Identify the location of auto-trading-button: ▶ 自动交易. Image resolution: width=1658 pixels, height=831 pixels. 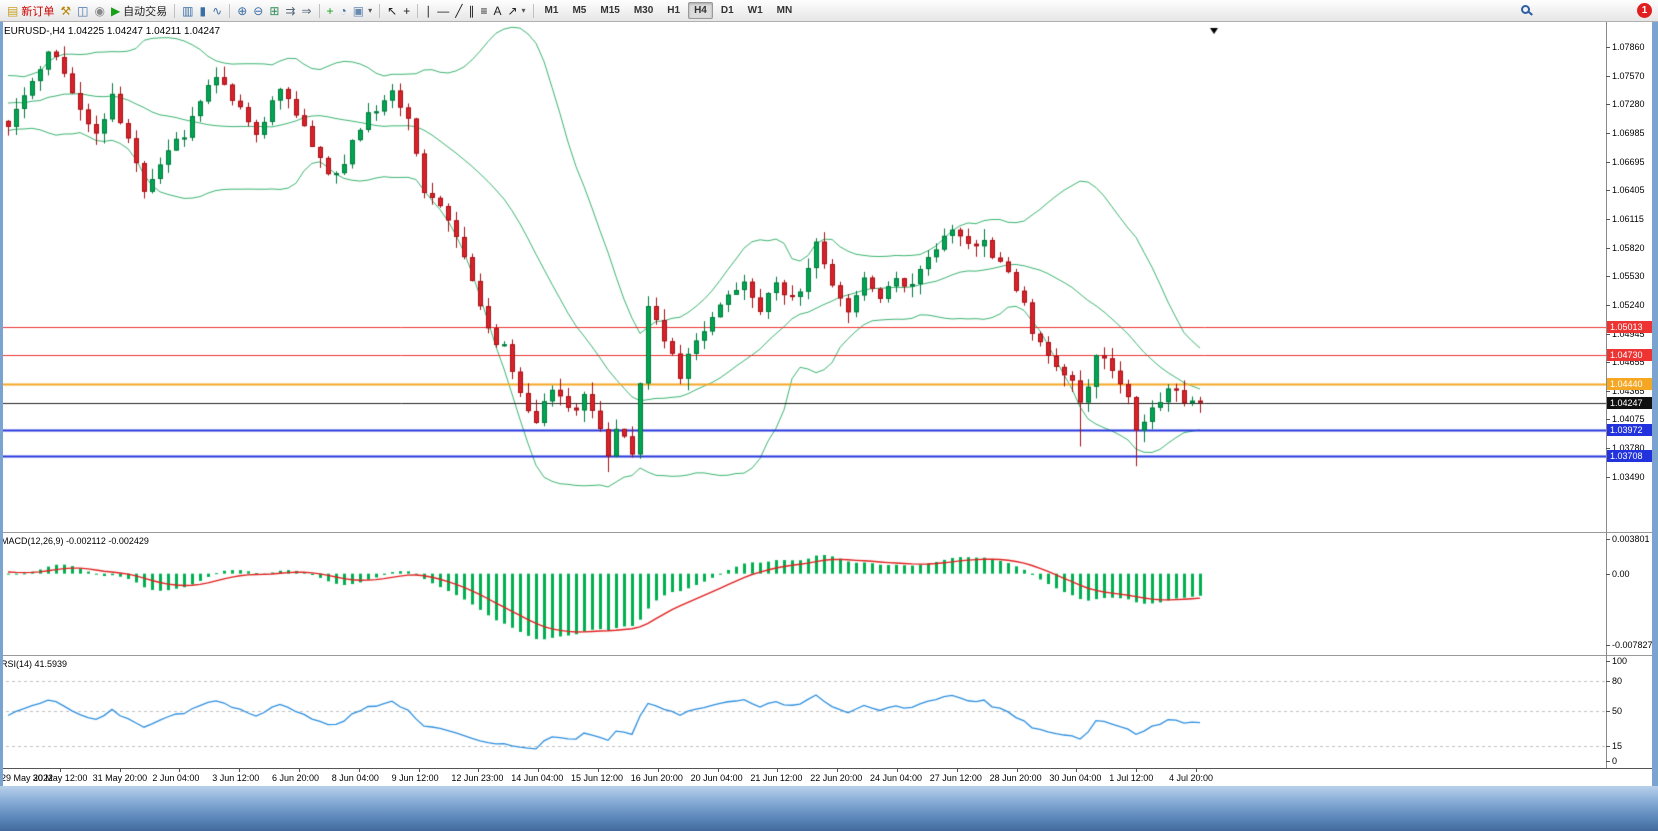
(139, 11).